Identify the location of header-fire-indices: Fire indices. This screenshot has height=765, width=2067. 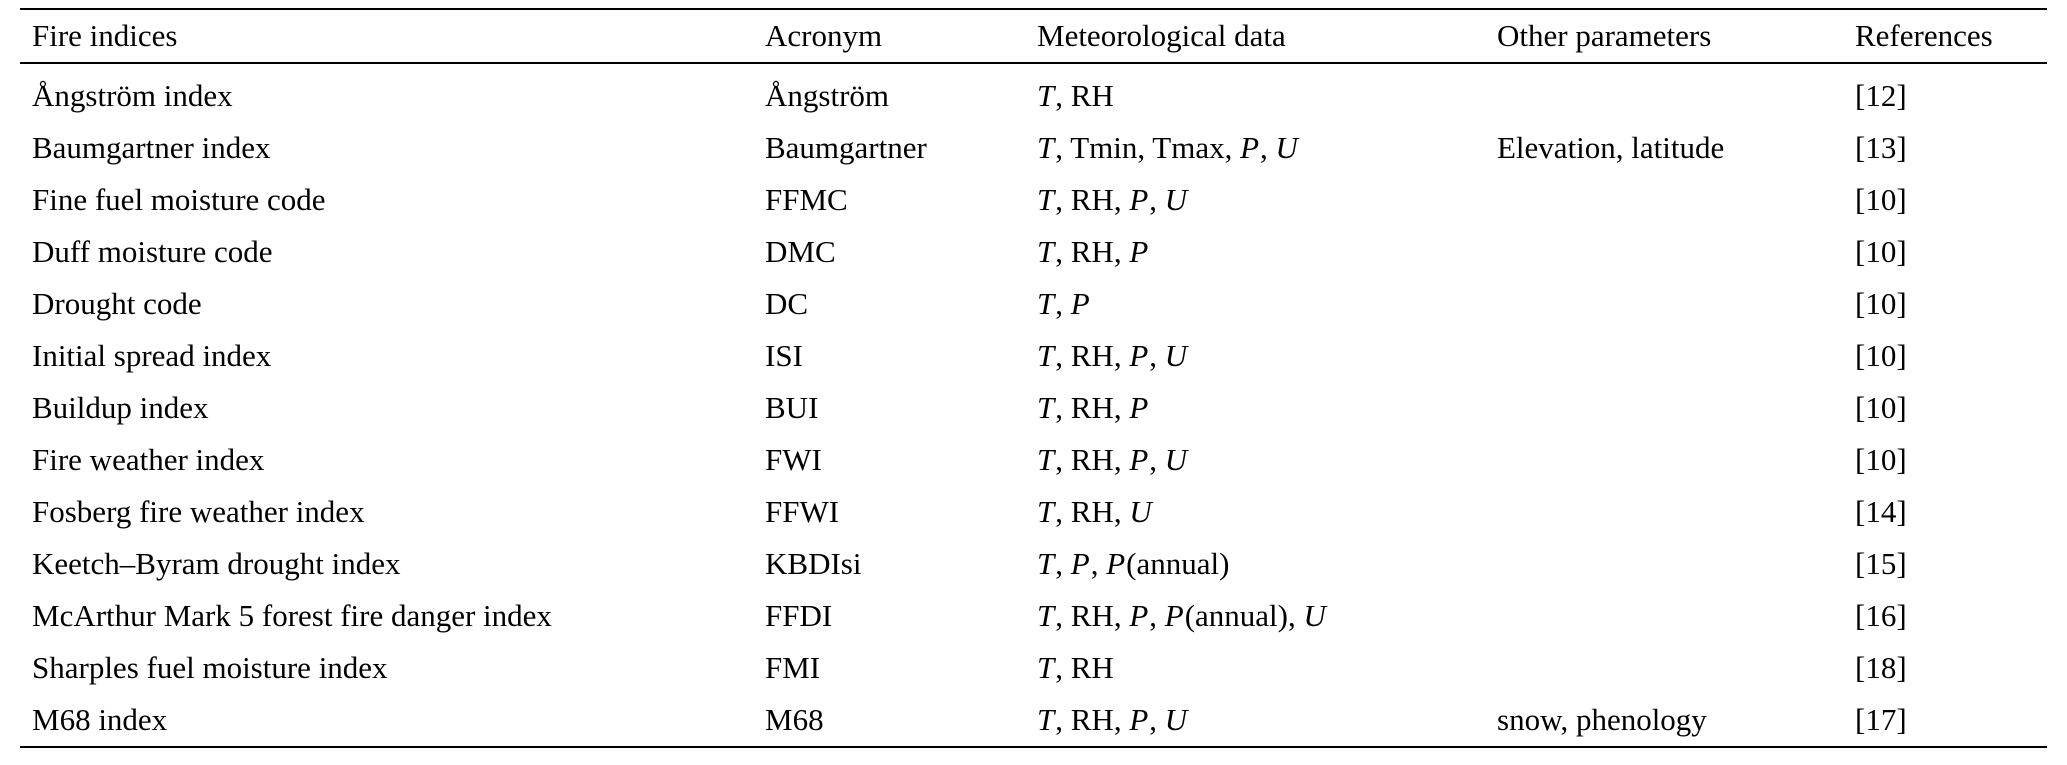
(392, 36).